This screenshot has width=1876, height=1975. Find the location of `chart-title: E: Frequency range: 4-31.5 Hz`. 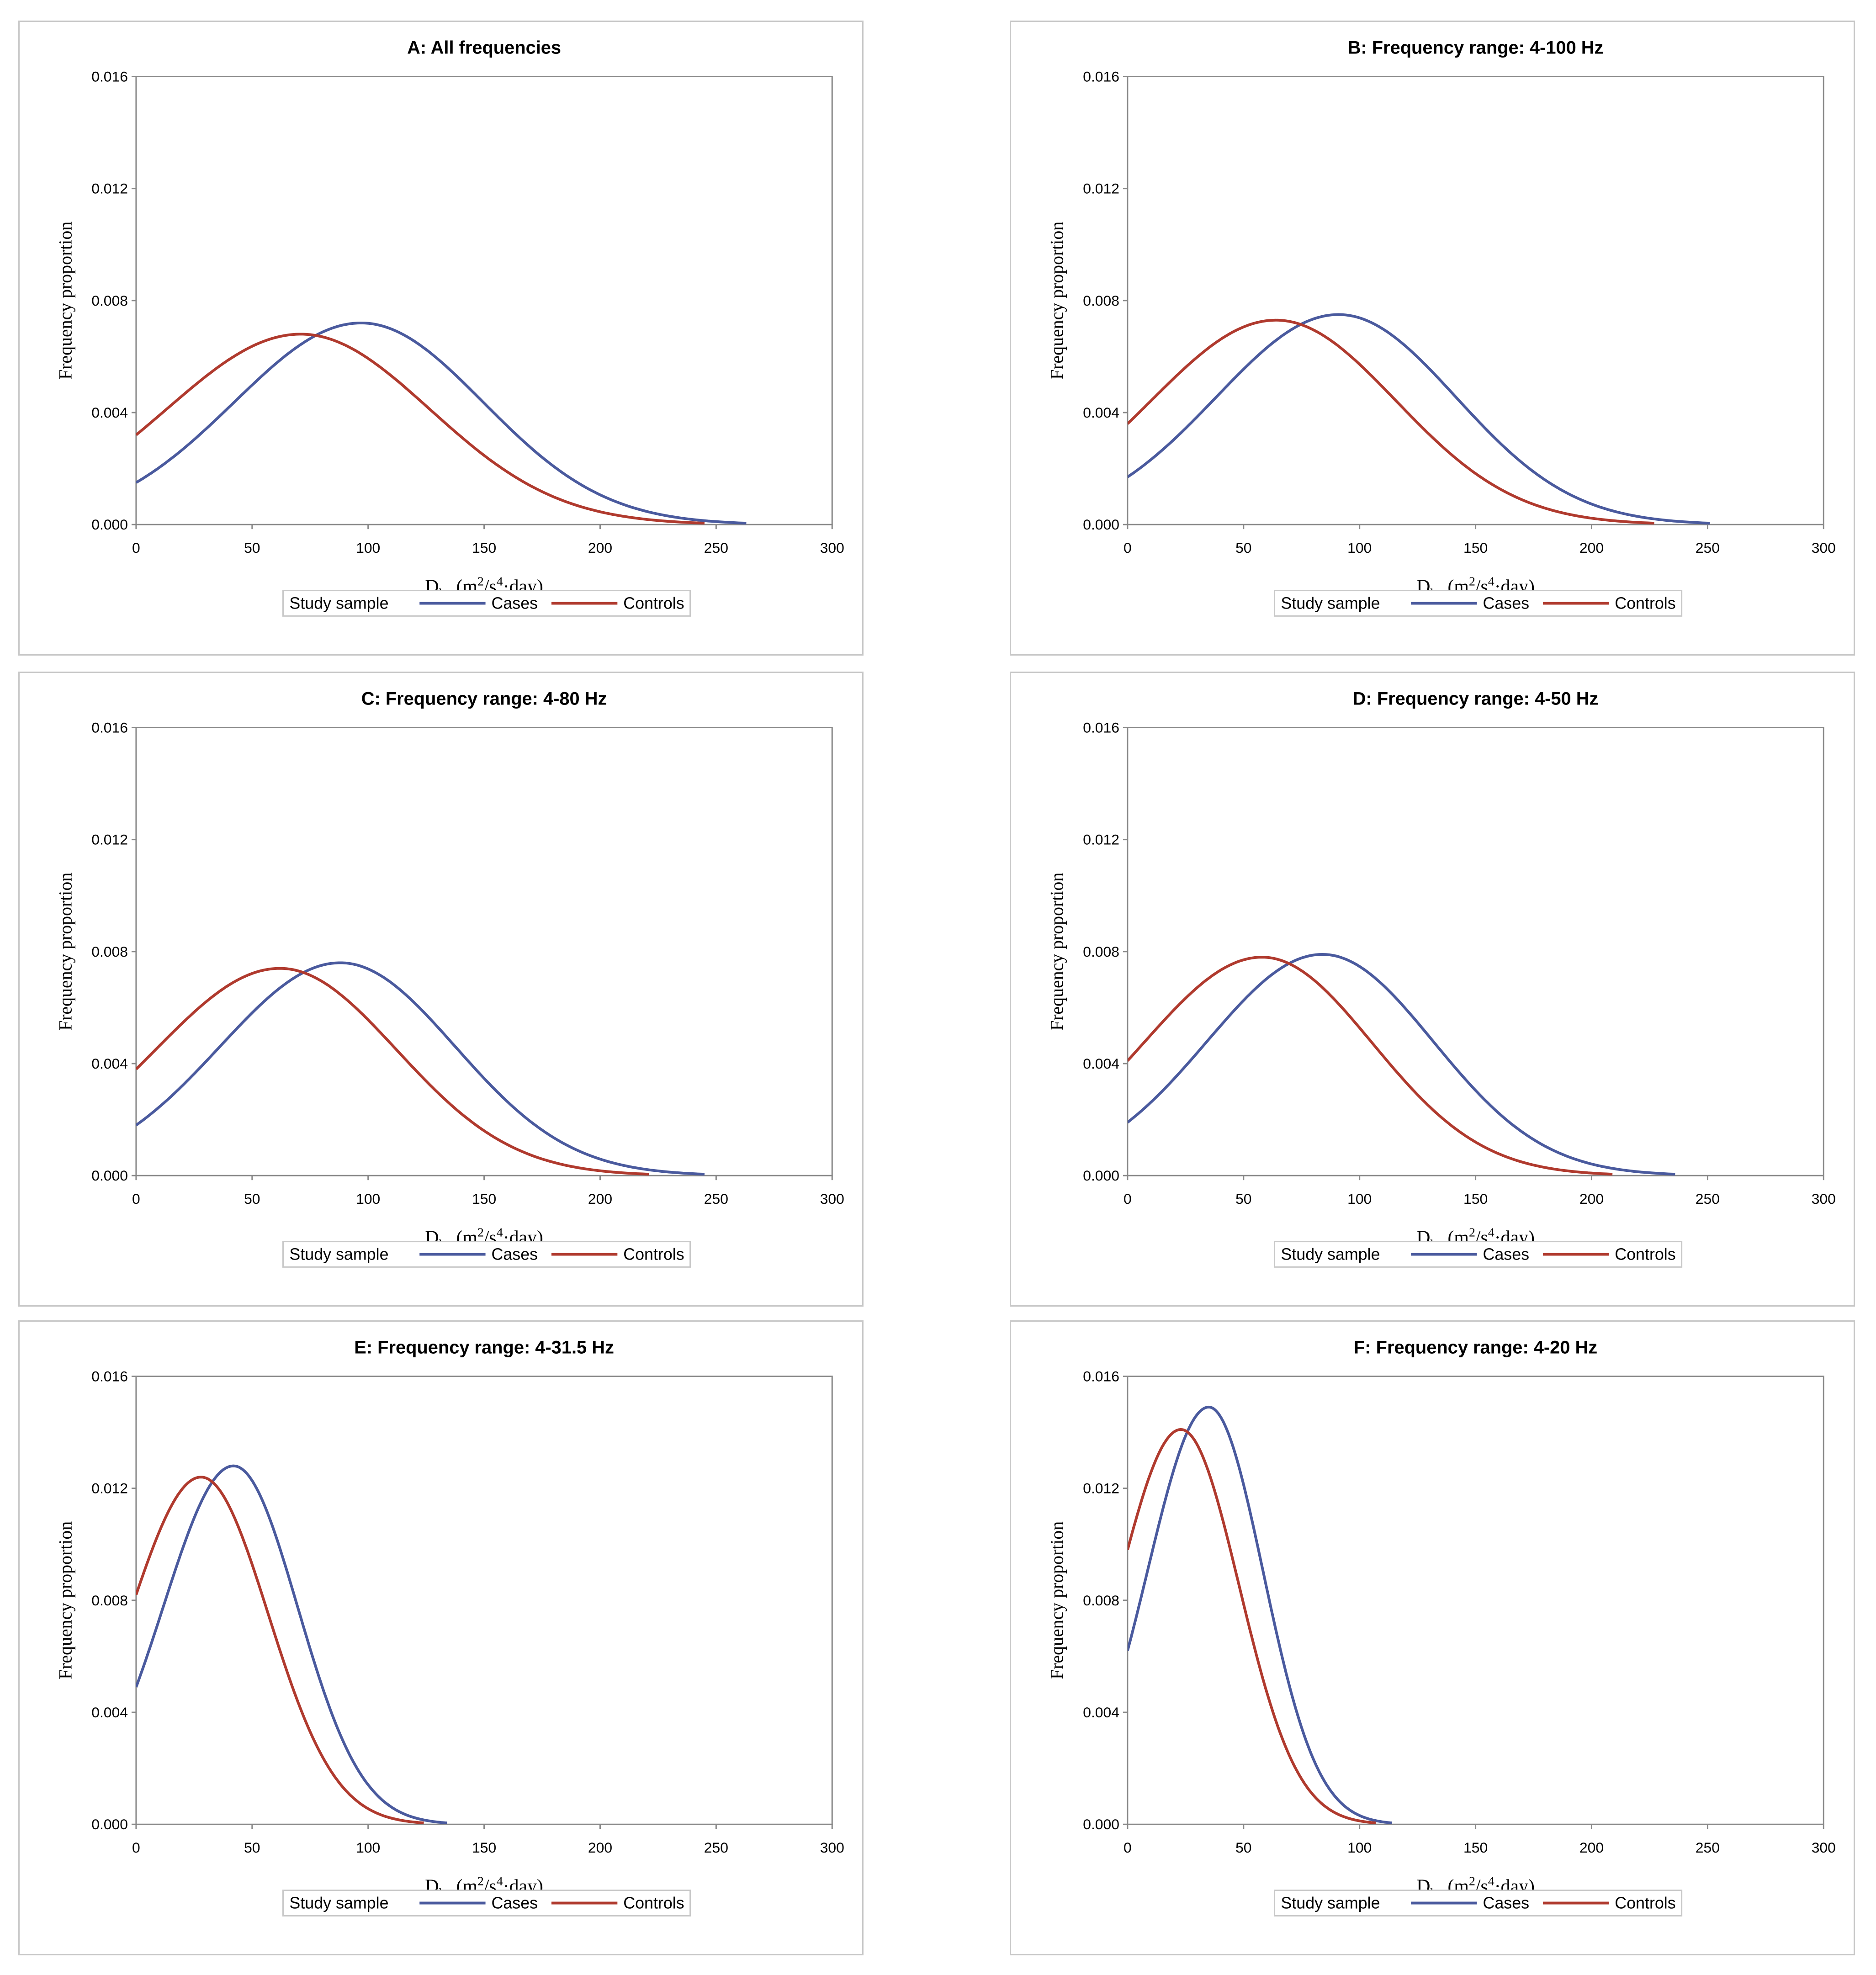

chart-title: E: Frequency range: 4-31.5 Hz is located at coordinates (484, 1348).